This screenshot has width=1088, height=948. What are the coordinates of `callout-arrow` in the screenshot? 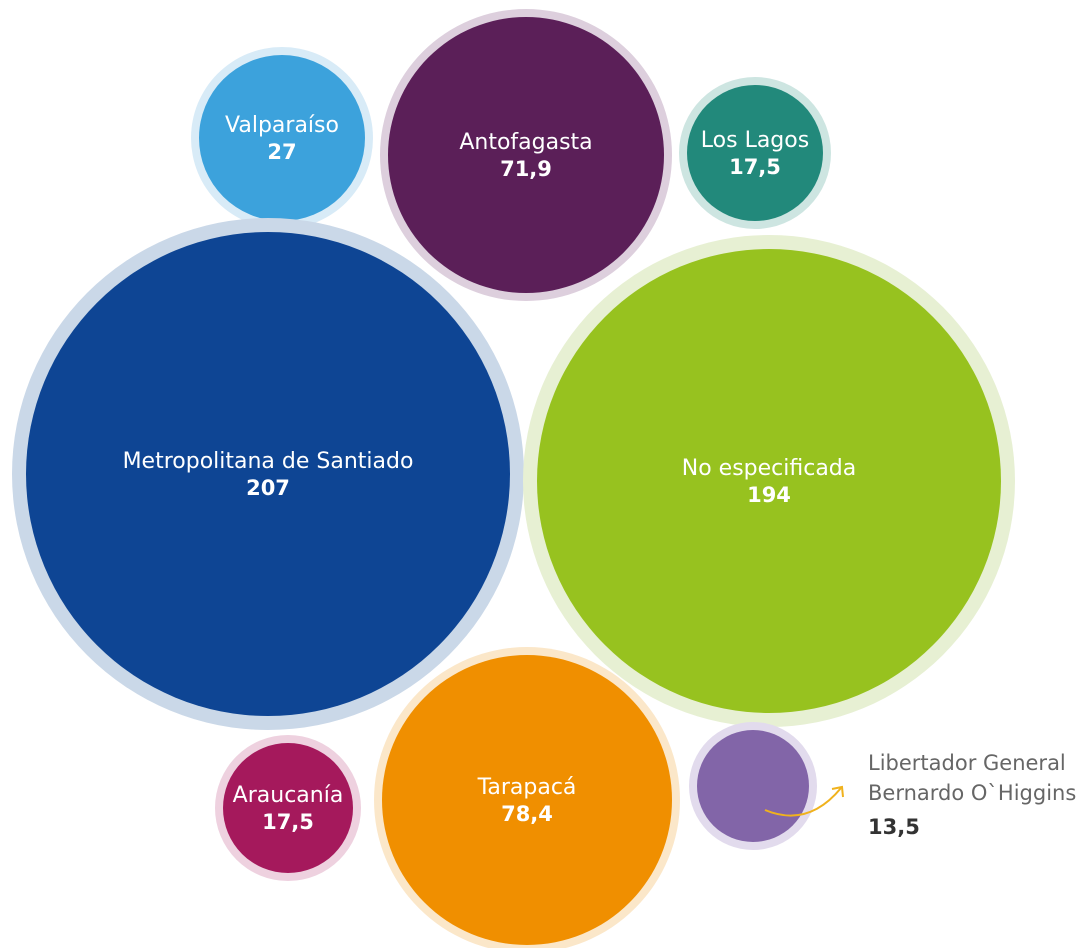 It's located at (803, 802).